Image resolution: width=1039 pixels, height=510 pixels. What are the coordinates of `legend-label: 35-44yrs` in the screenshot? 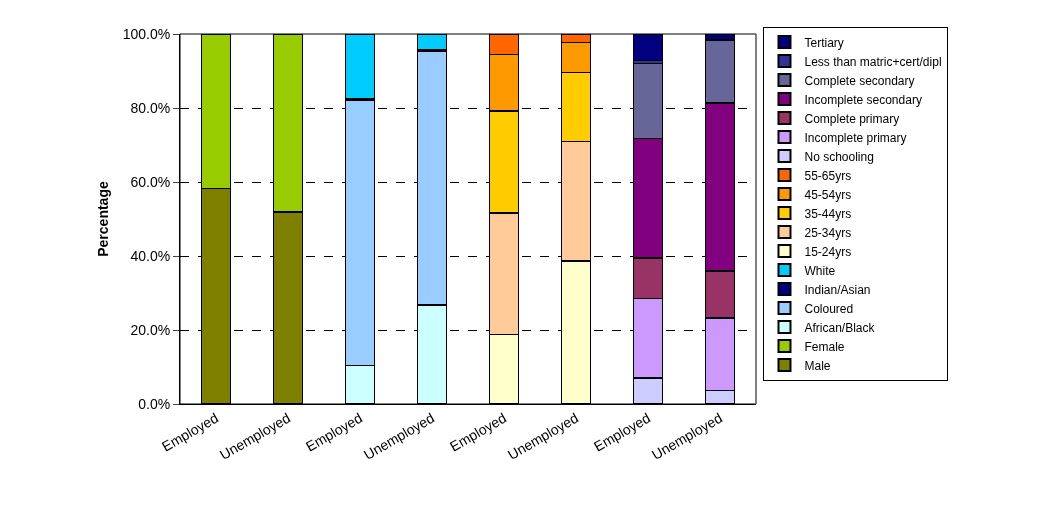 It's located at (828, 213).